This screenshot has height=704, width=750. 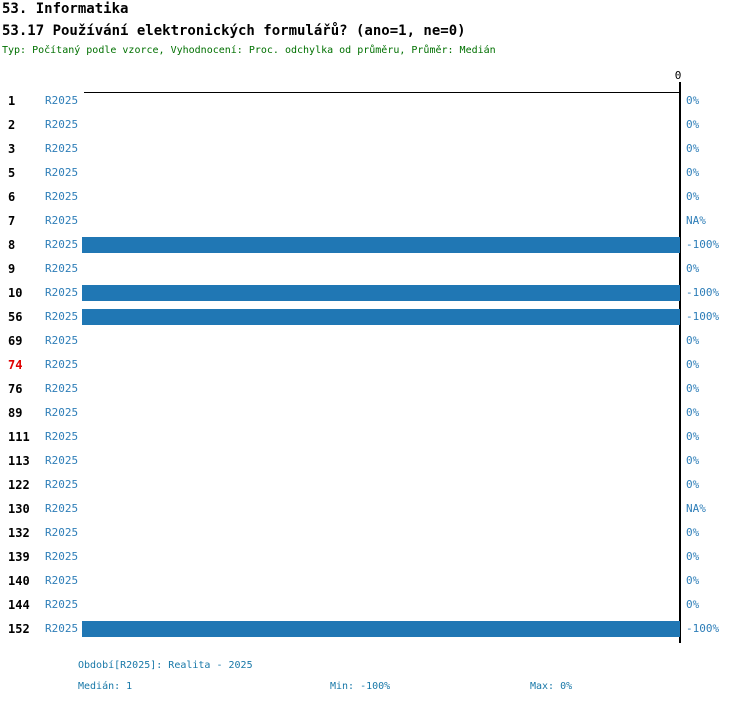 What do you see at coordinates (375, 173) in the screenshot?
I see `chart-row: 5 R2025 0%` at bounding box center [375, 173].